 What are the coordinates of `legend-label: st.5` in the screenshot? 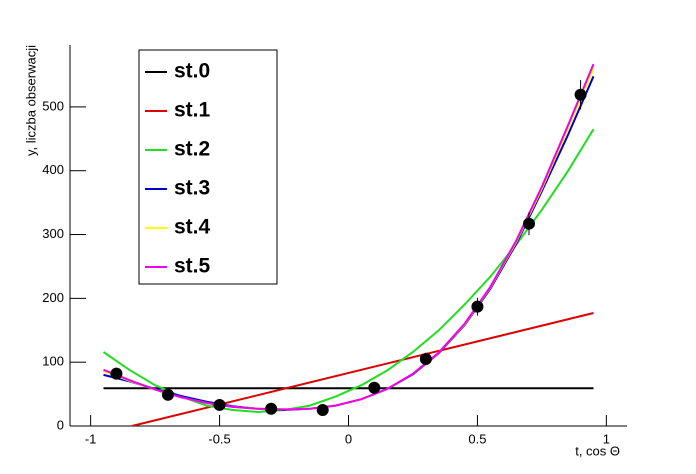 It's located at (192, 266).